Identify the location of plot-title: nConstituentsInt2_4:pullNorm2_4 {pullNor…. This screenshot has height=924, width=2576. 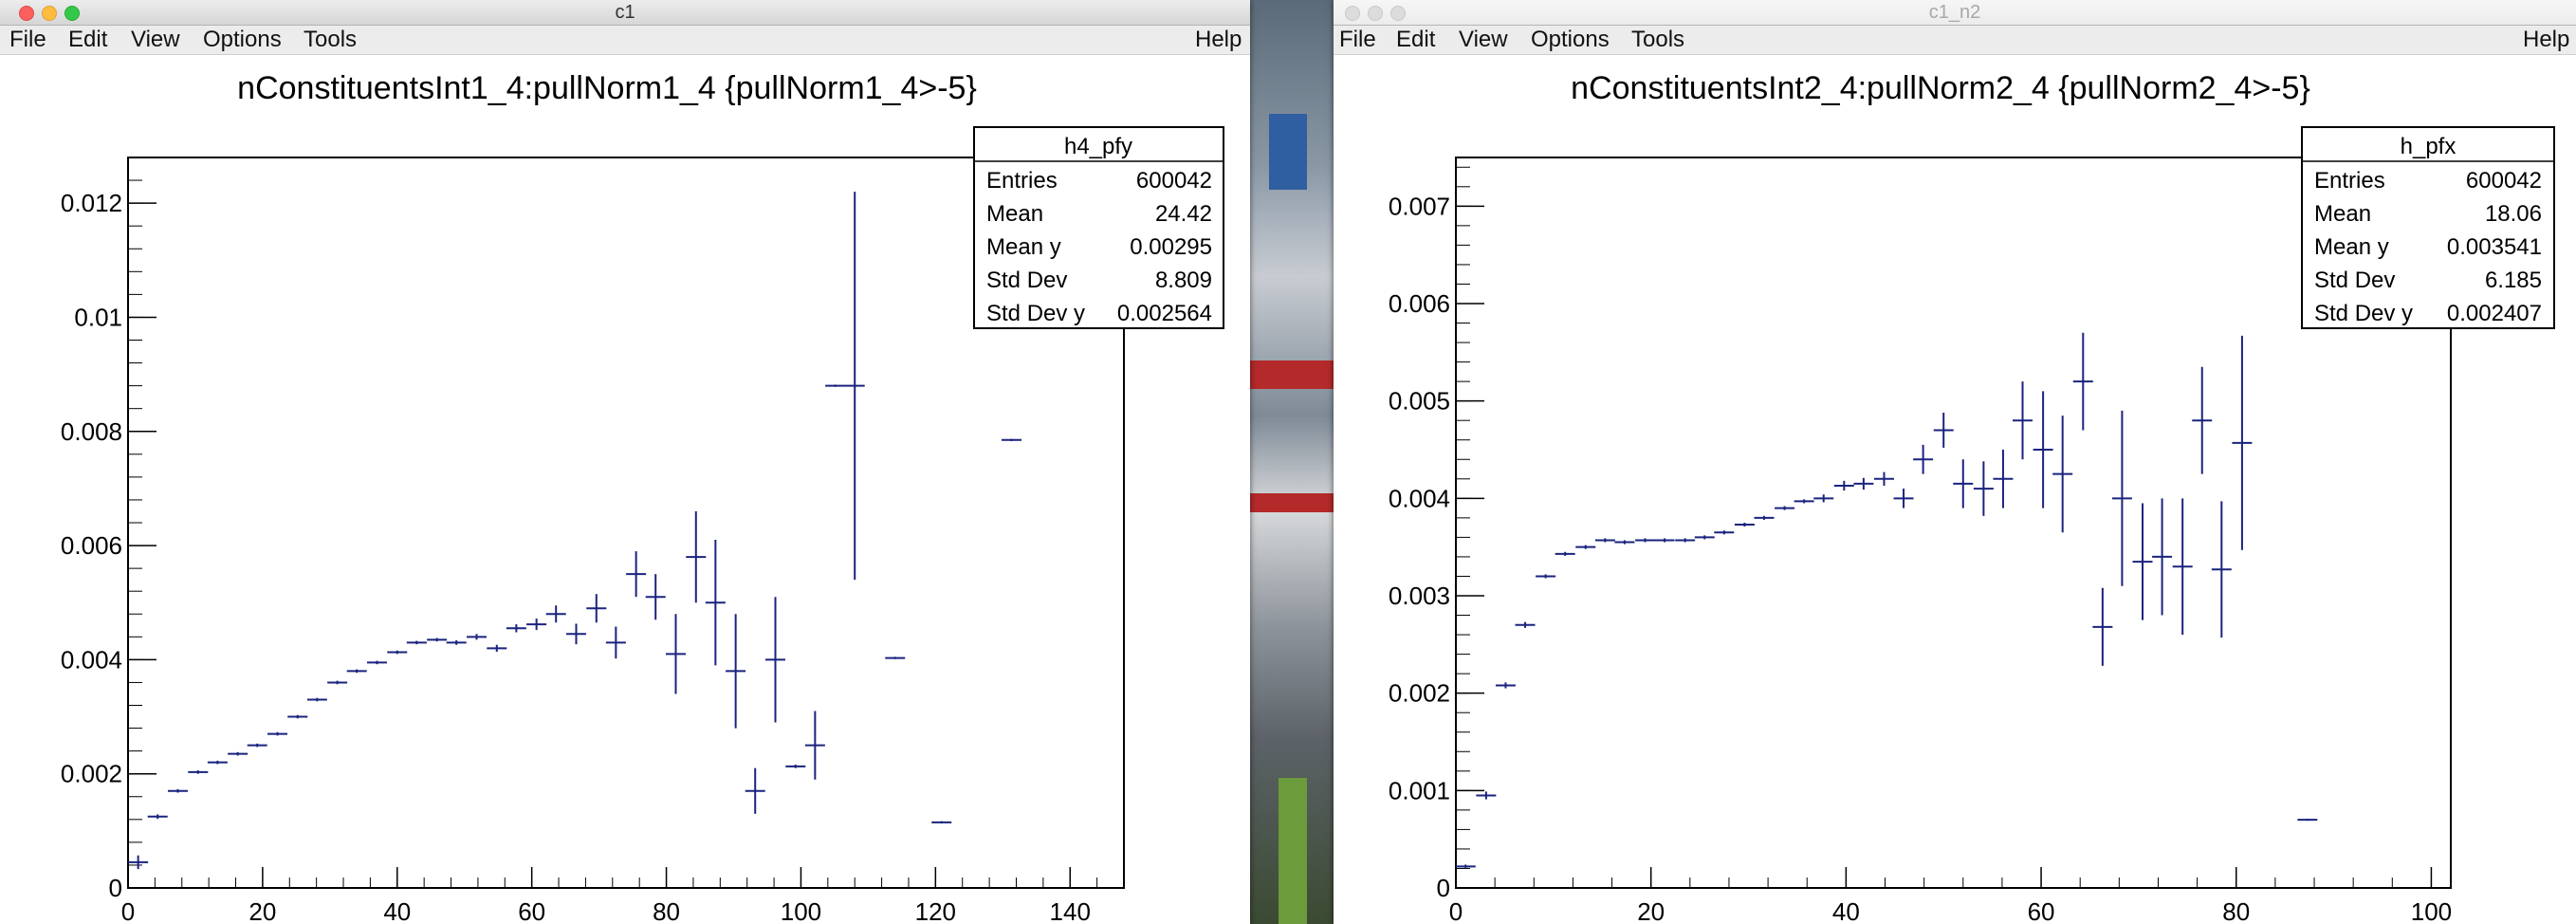
(1940, 88).